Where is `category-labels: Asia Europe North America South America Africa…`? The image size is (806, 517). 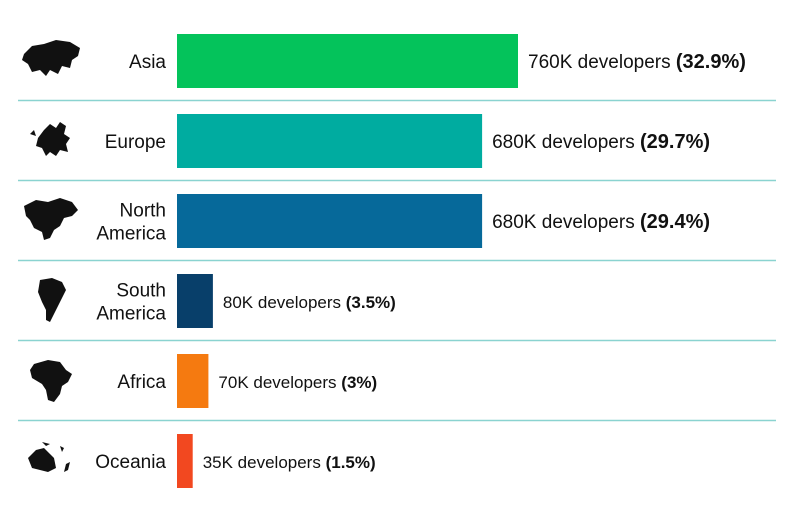 category-labels: Asia Europe North America South America Africa… is located at coordinates (130, 262).